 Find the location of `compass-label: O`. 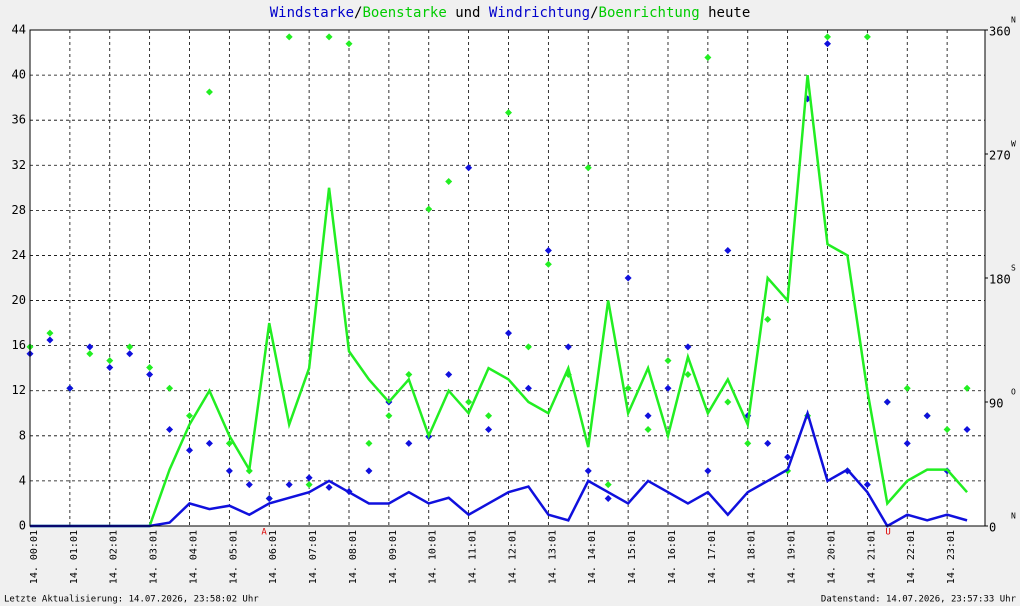

compass-label: O is located at coordinates (1013, 392).